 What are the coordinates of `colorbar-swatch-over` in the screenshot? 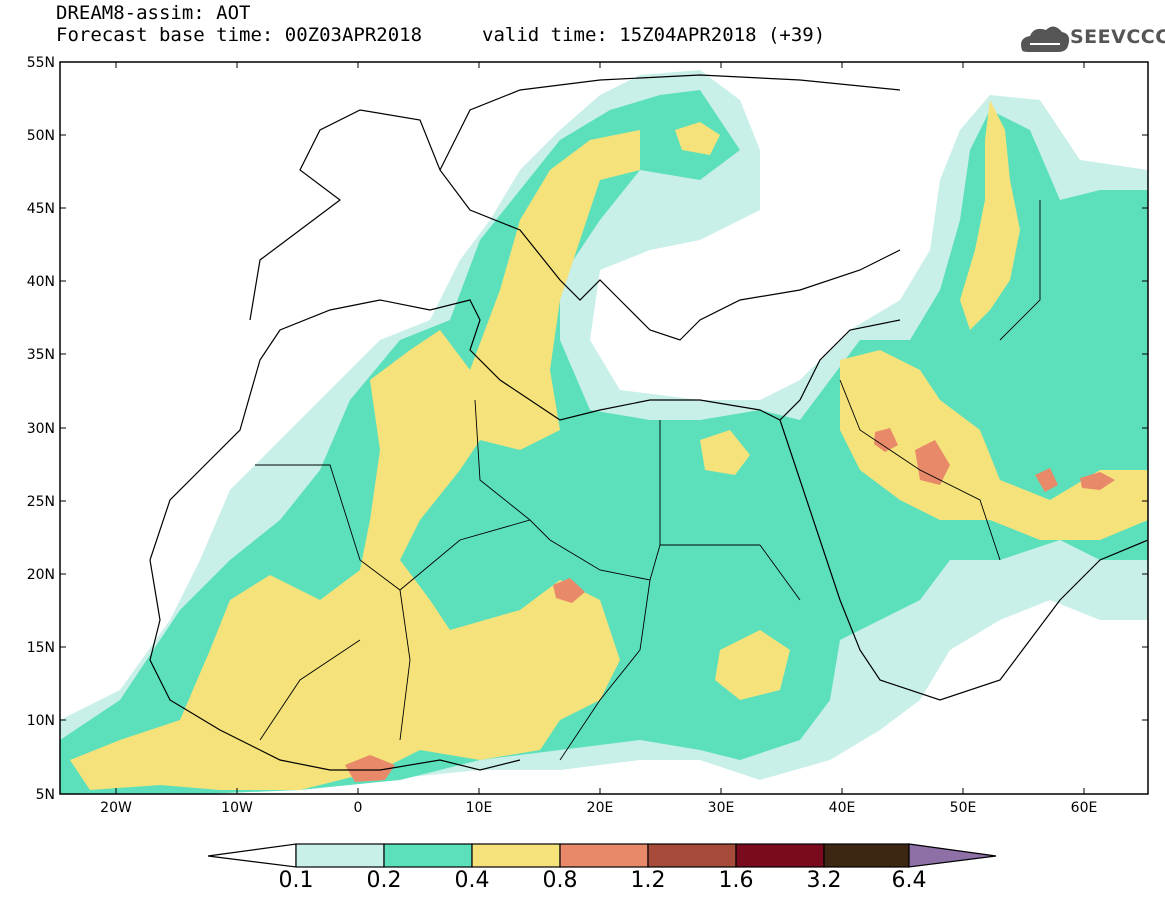 It's located at (952, 855).